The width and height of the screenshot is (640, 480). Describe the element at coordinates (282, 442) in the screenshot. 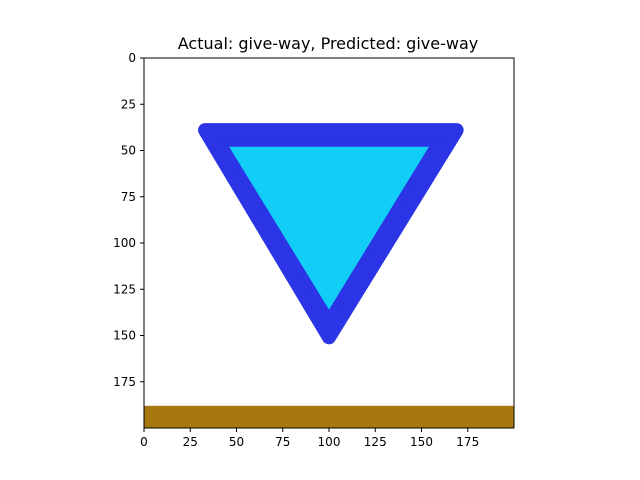

I see `x-tick-label: 75` at that location.